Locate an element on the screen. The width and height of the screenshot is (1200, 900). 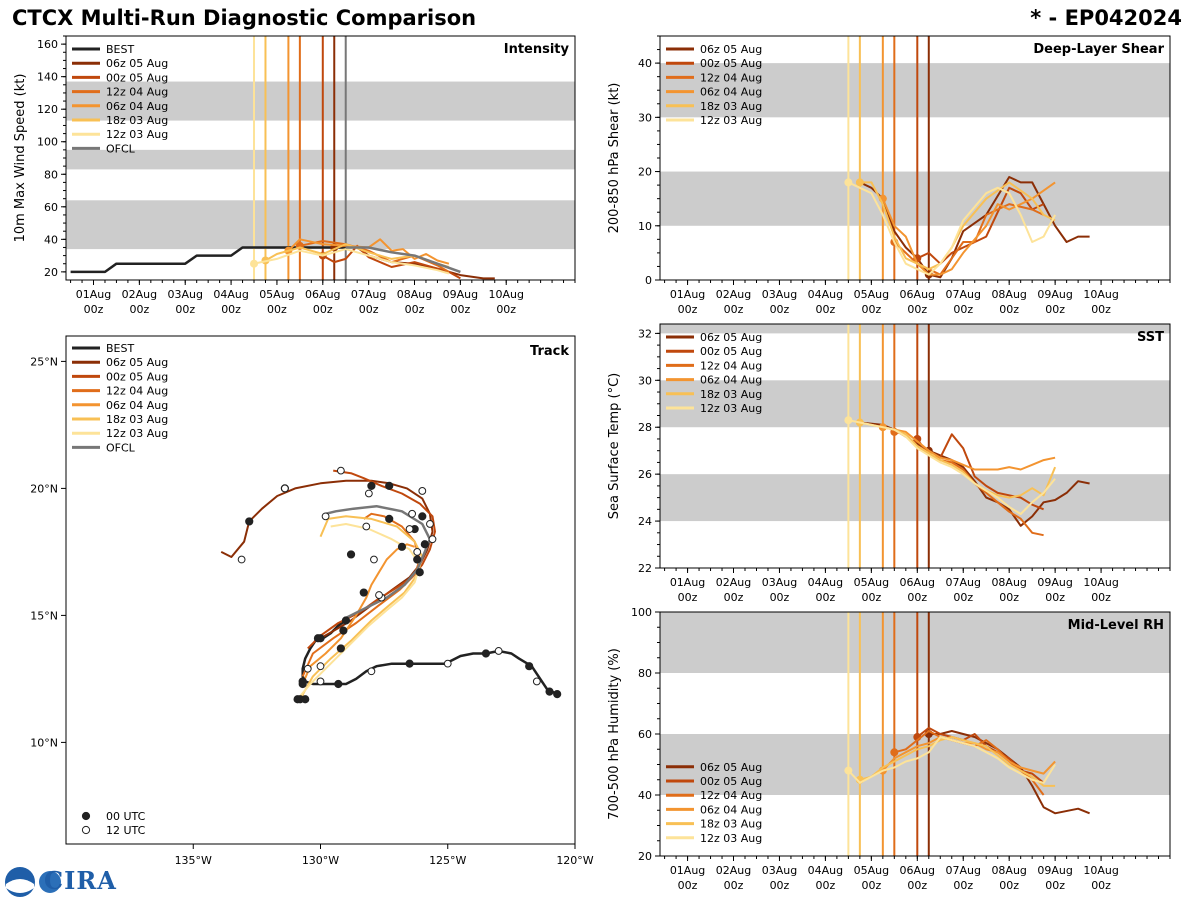
y-tick-label: 140 is located at coordinates (47, 77).